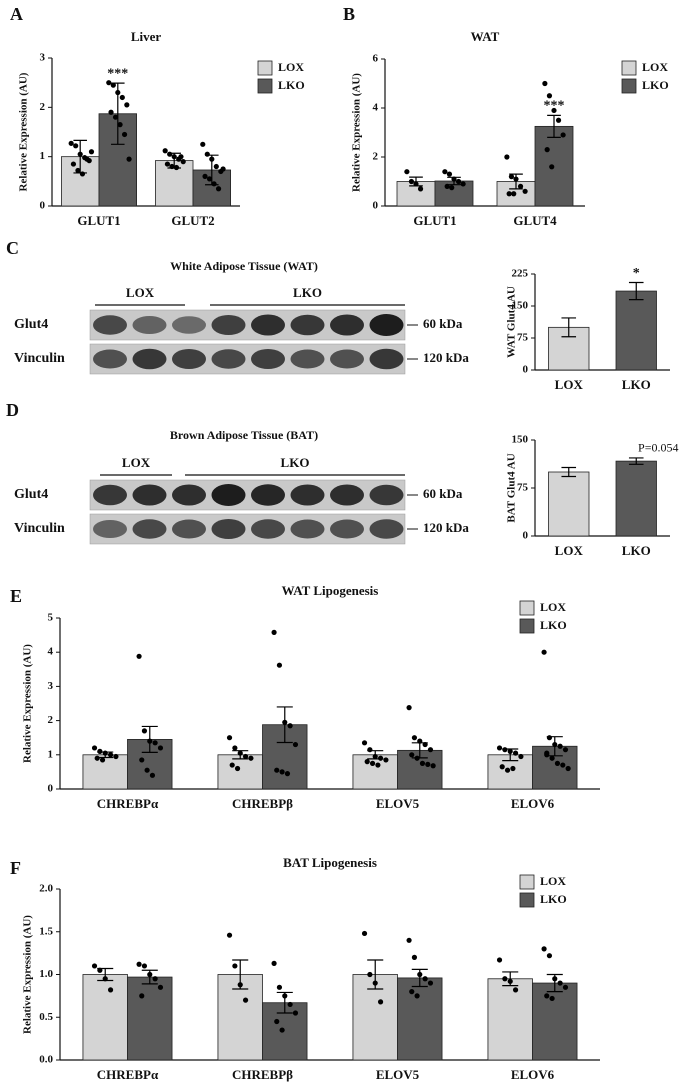  I want to click on panel-letter: A, so click(16, 14).